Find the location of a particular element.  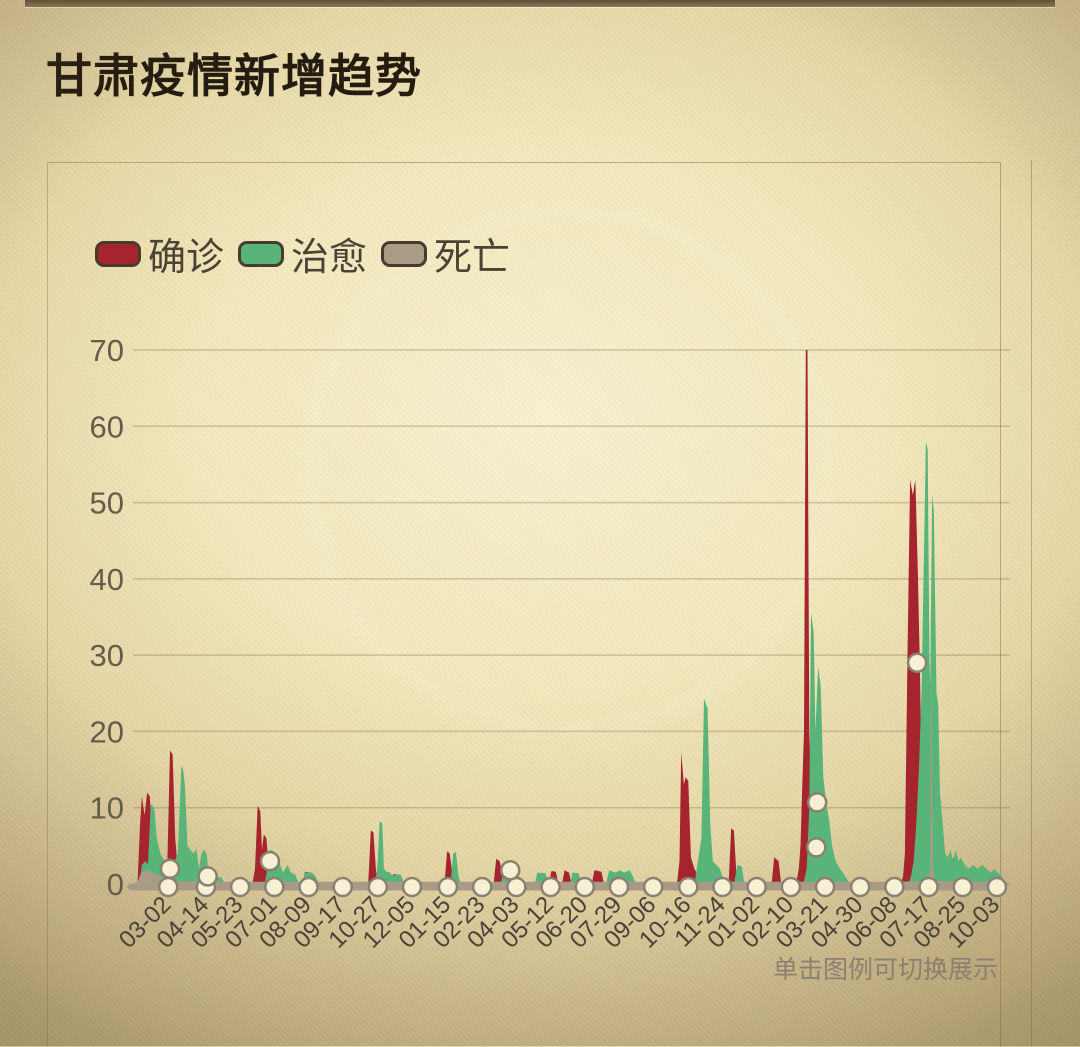

panel-right-frame-line is located at coordinates (1031, 603).